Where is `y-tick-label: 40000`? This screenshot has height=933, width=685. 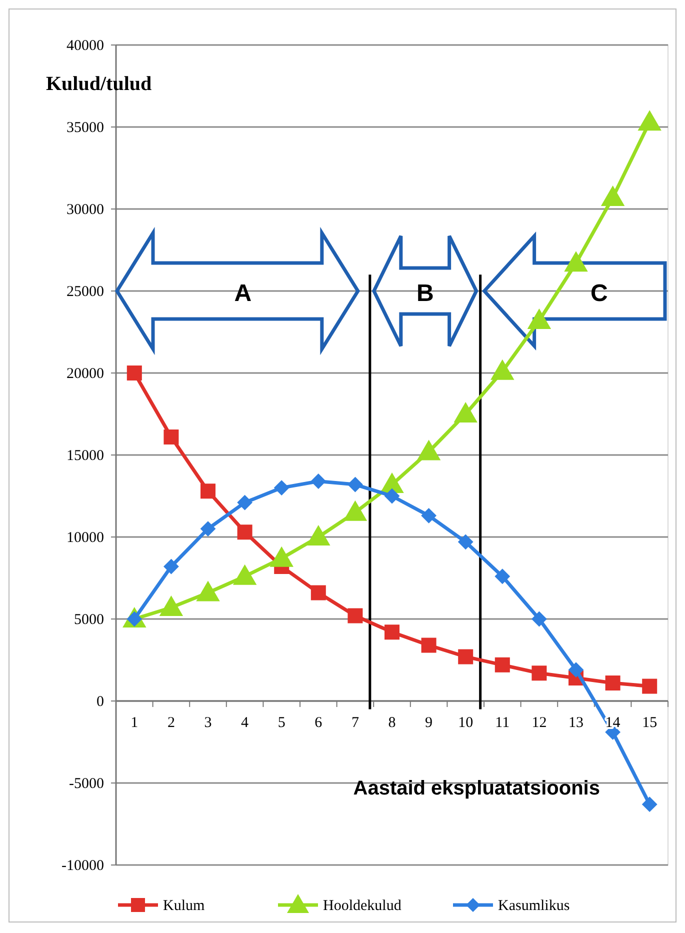 y-tick-label: 40000 is located at coordinates (85, 46).